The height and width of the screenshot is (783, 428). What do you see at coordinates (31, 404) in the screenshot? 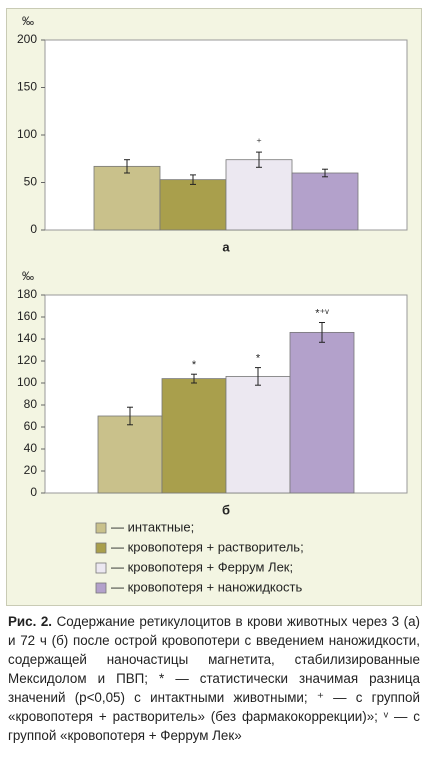
I see `y-tick-label: 80` at bounding box center [31, 404].